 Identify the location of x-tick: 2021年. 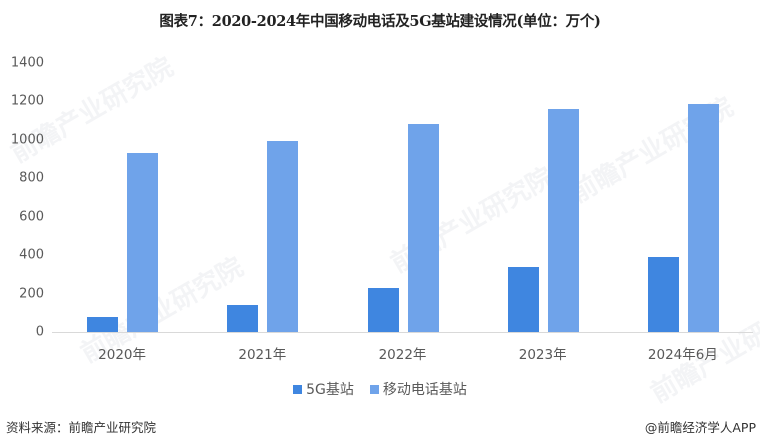
(262, 355).